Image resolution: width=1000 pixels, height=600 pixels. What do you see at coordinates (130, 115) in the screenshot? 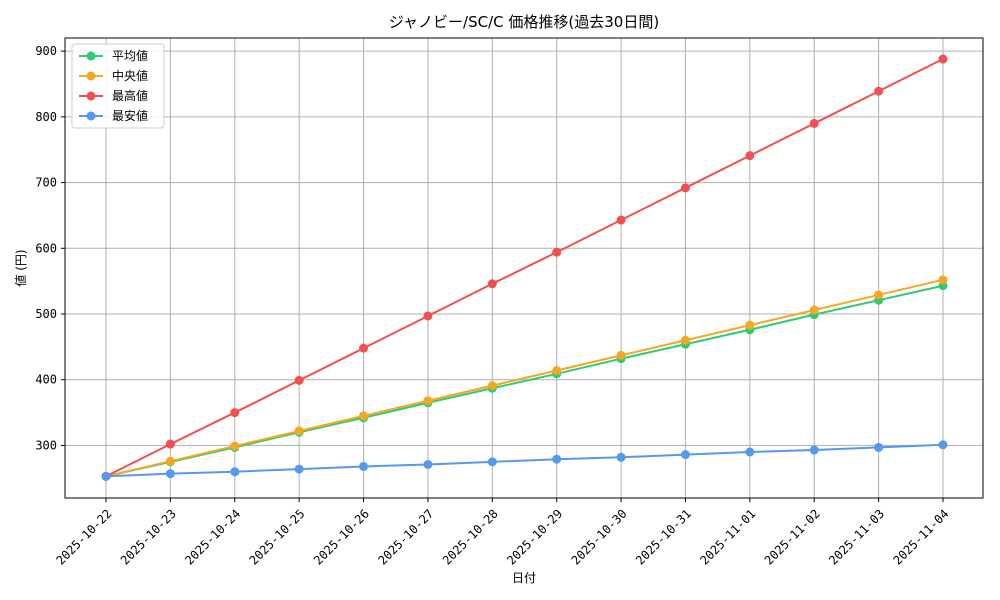
I see `legend-label: 最安値` at bounding box center [130, 115].